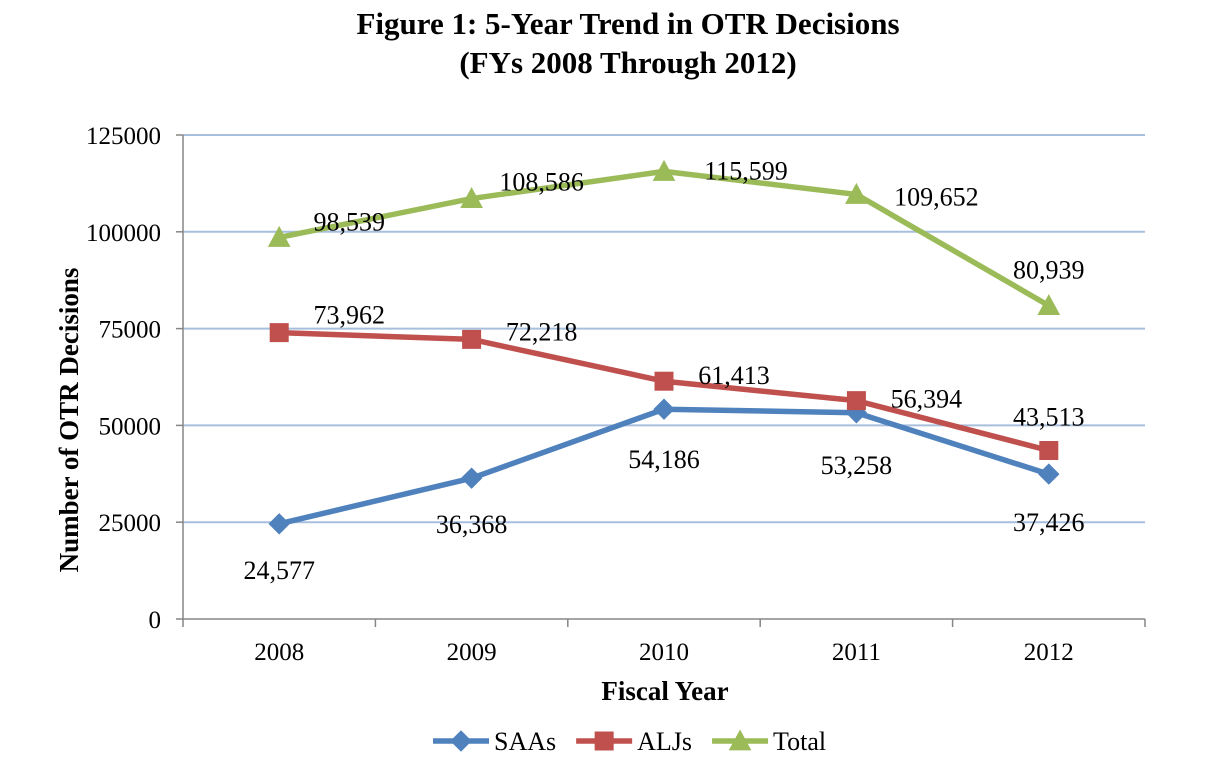 The height and width of the screenshot is (764, 1214). What do you see at coordinates (541, 182) in the screenshot?
I see `data-label-total: 108,586` at bounding box center [541, 182].